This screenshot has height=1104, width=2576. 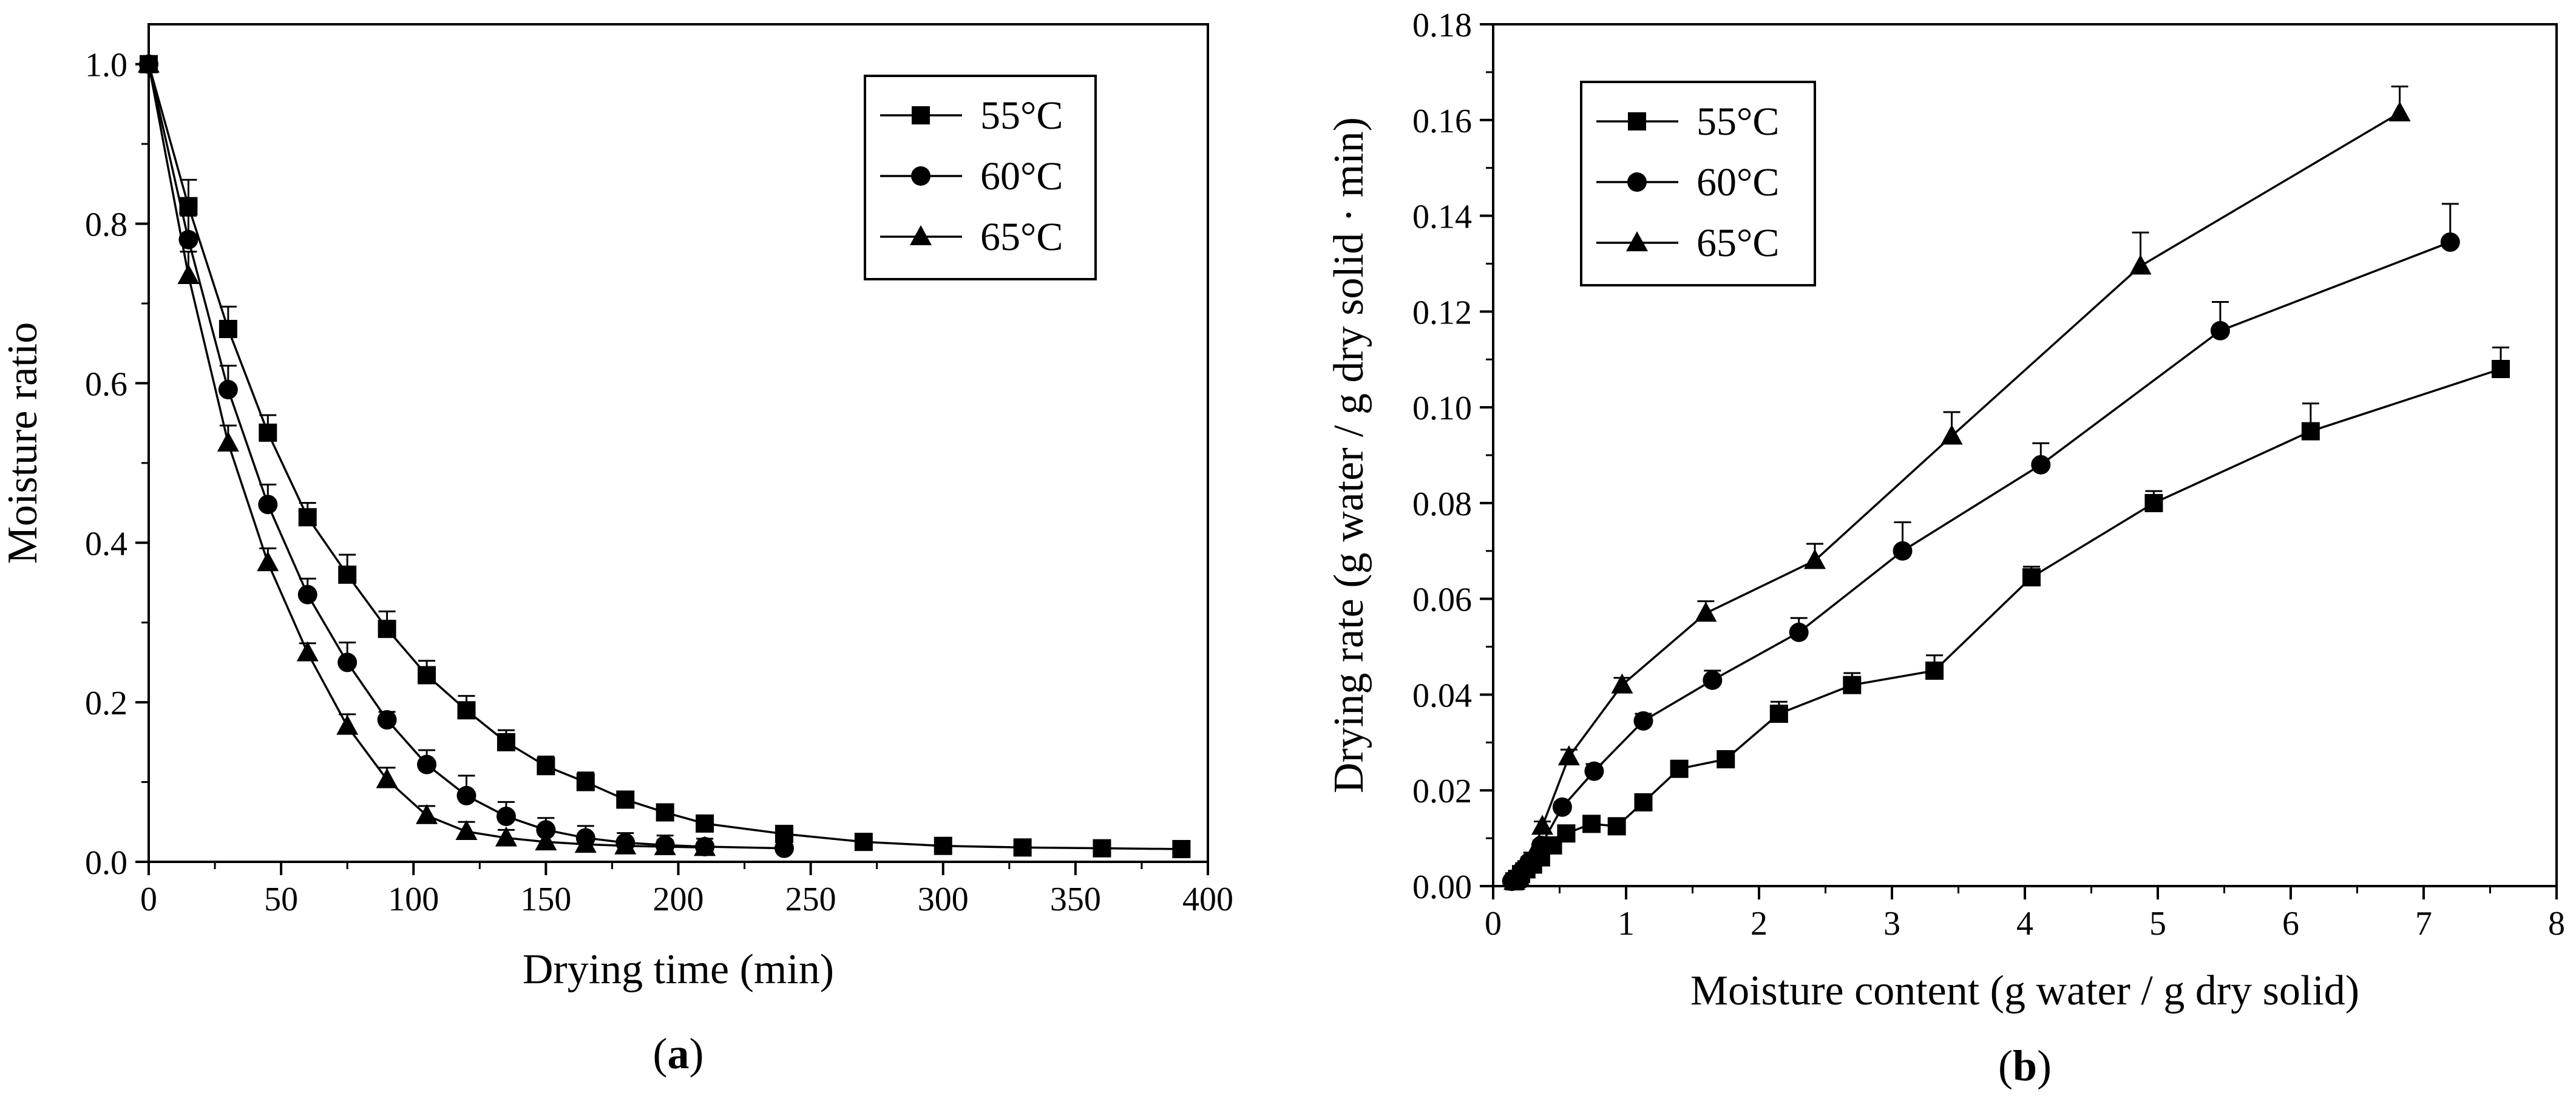 What do you see at coordinates (1442, 504) in the screenshot?
I see `y-tick-label: 0.08` at bounding box center [1442, 504].